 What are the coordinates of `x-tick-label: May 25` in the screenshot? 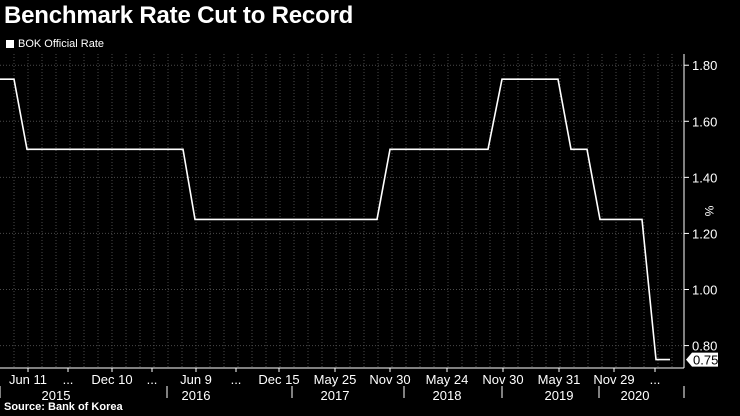 It's located at (335, 379).